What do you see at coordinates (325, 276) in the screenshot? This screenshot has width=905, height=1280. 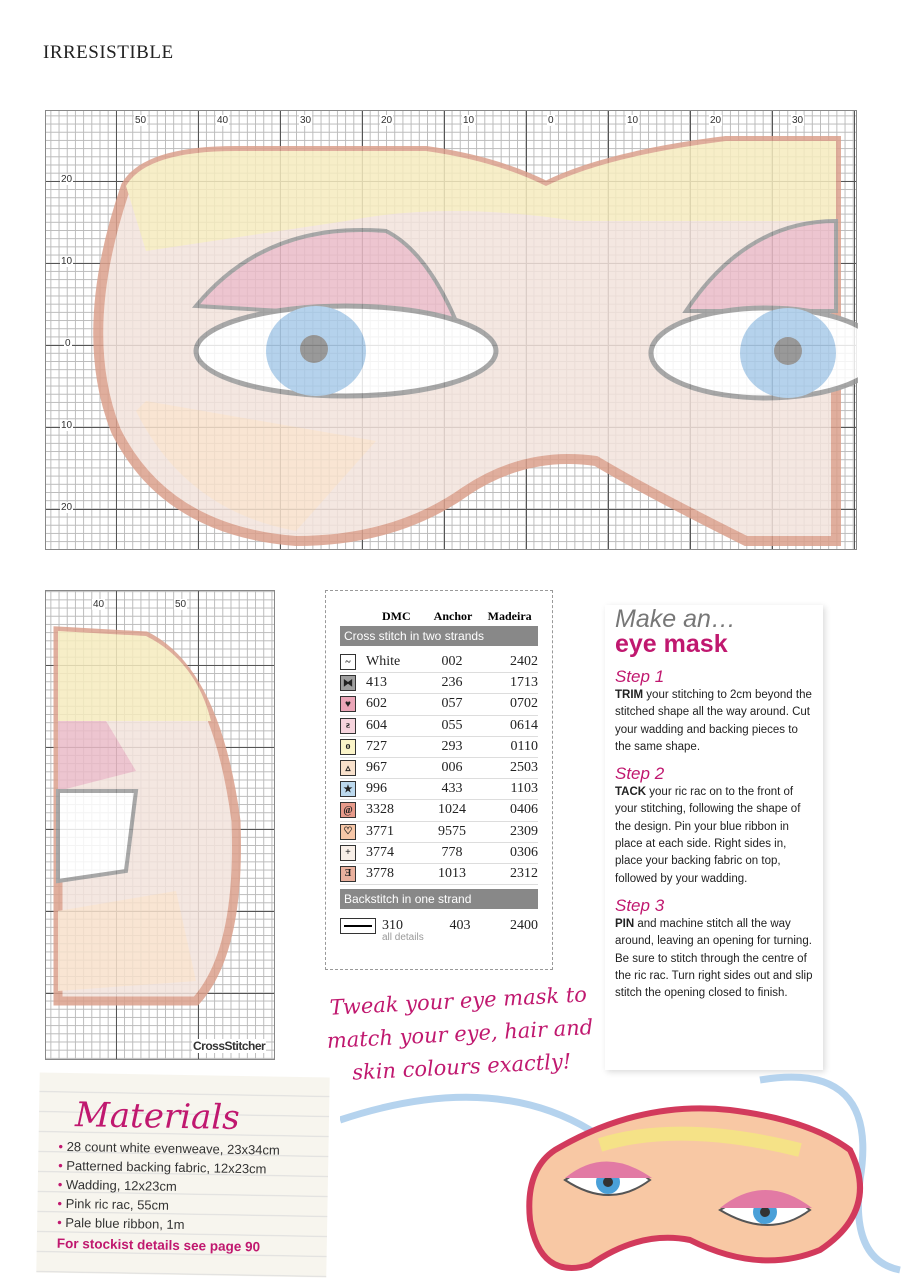 I see `lid-left` at bounding box center [325, 276].